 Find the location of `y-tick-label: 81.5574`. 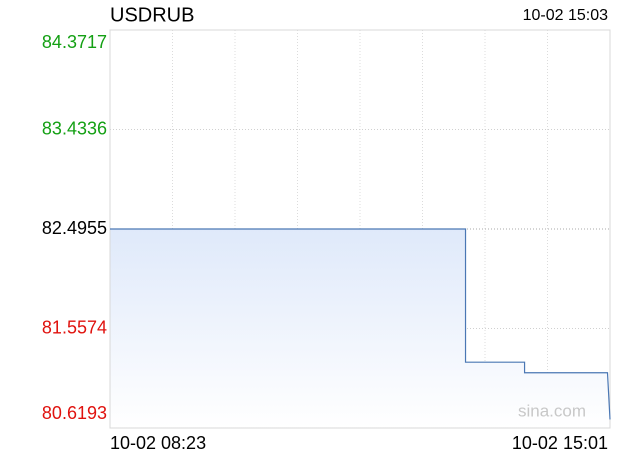

y-tick-label: 81.5574 is located at coordinates (74, 327).